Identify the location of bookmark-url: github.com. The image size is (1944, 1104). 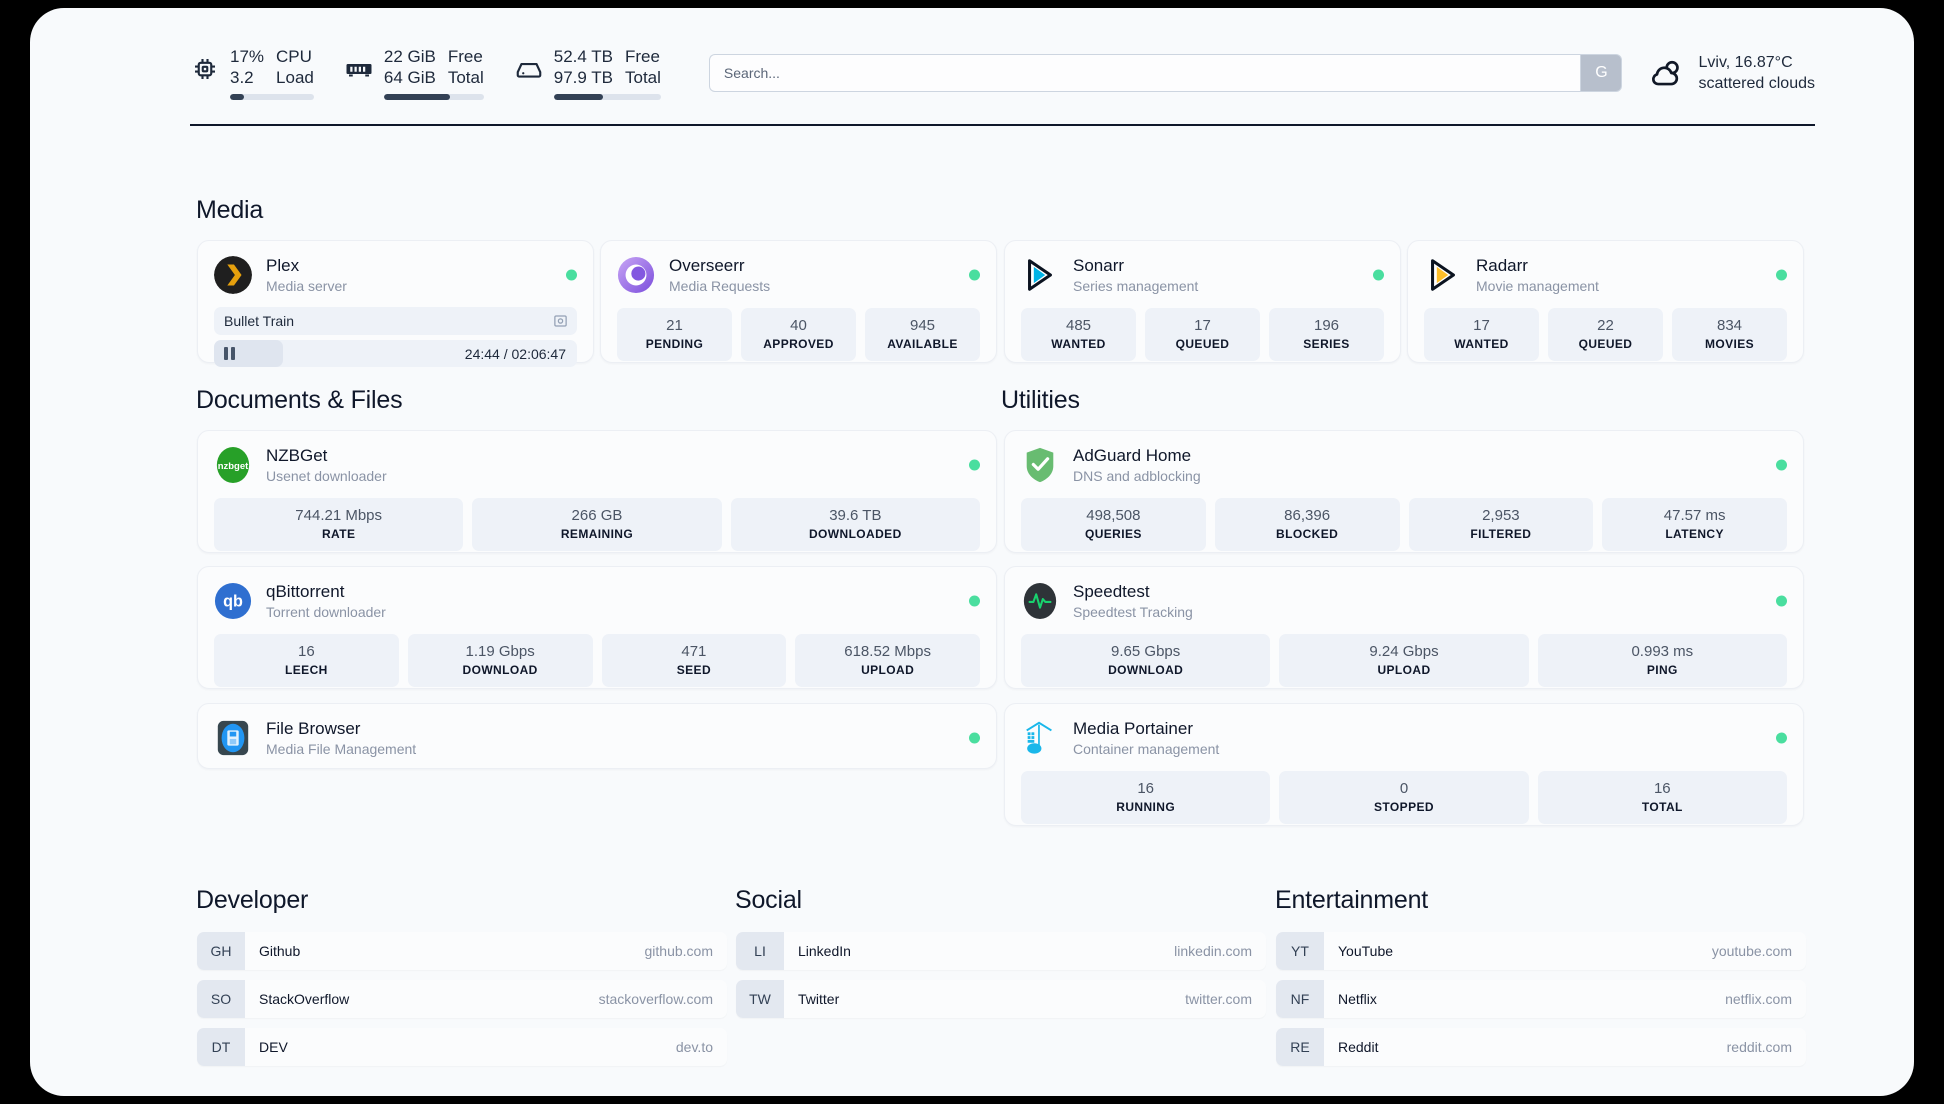
(678, 951).